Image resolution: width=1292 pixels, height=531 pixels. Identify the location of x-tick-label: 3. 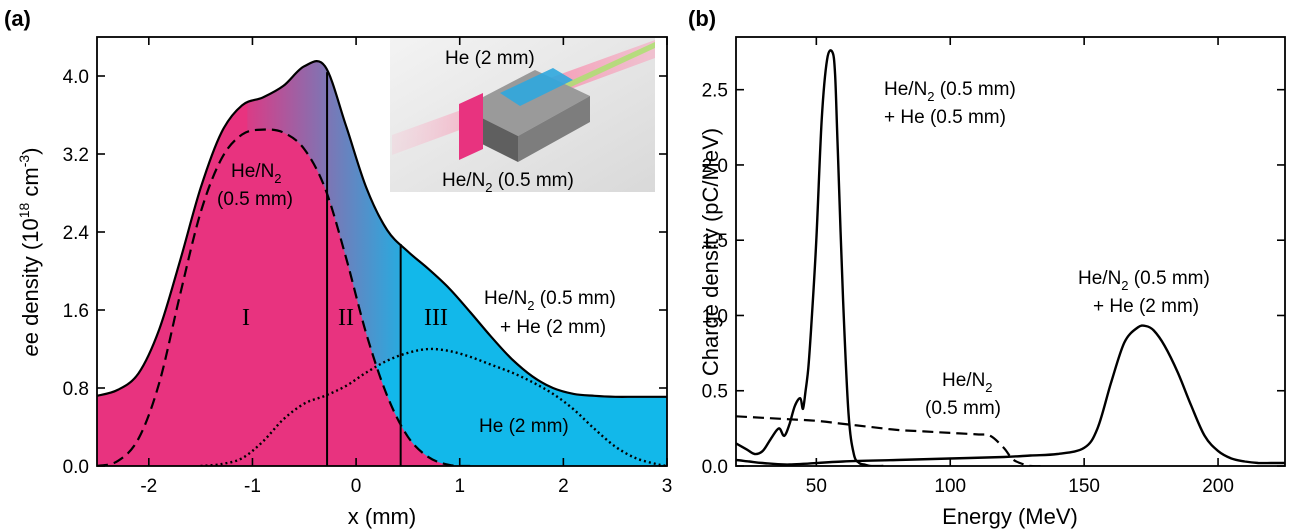
(667, 486).